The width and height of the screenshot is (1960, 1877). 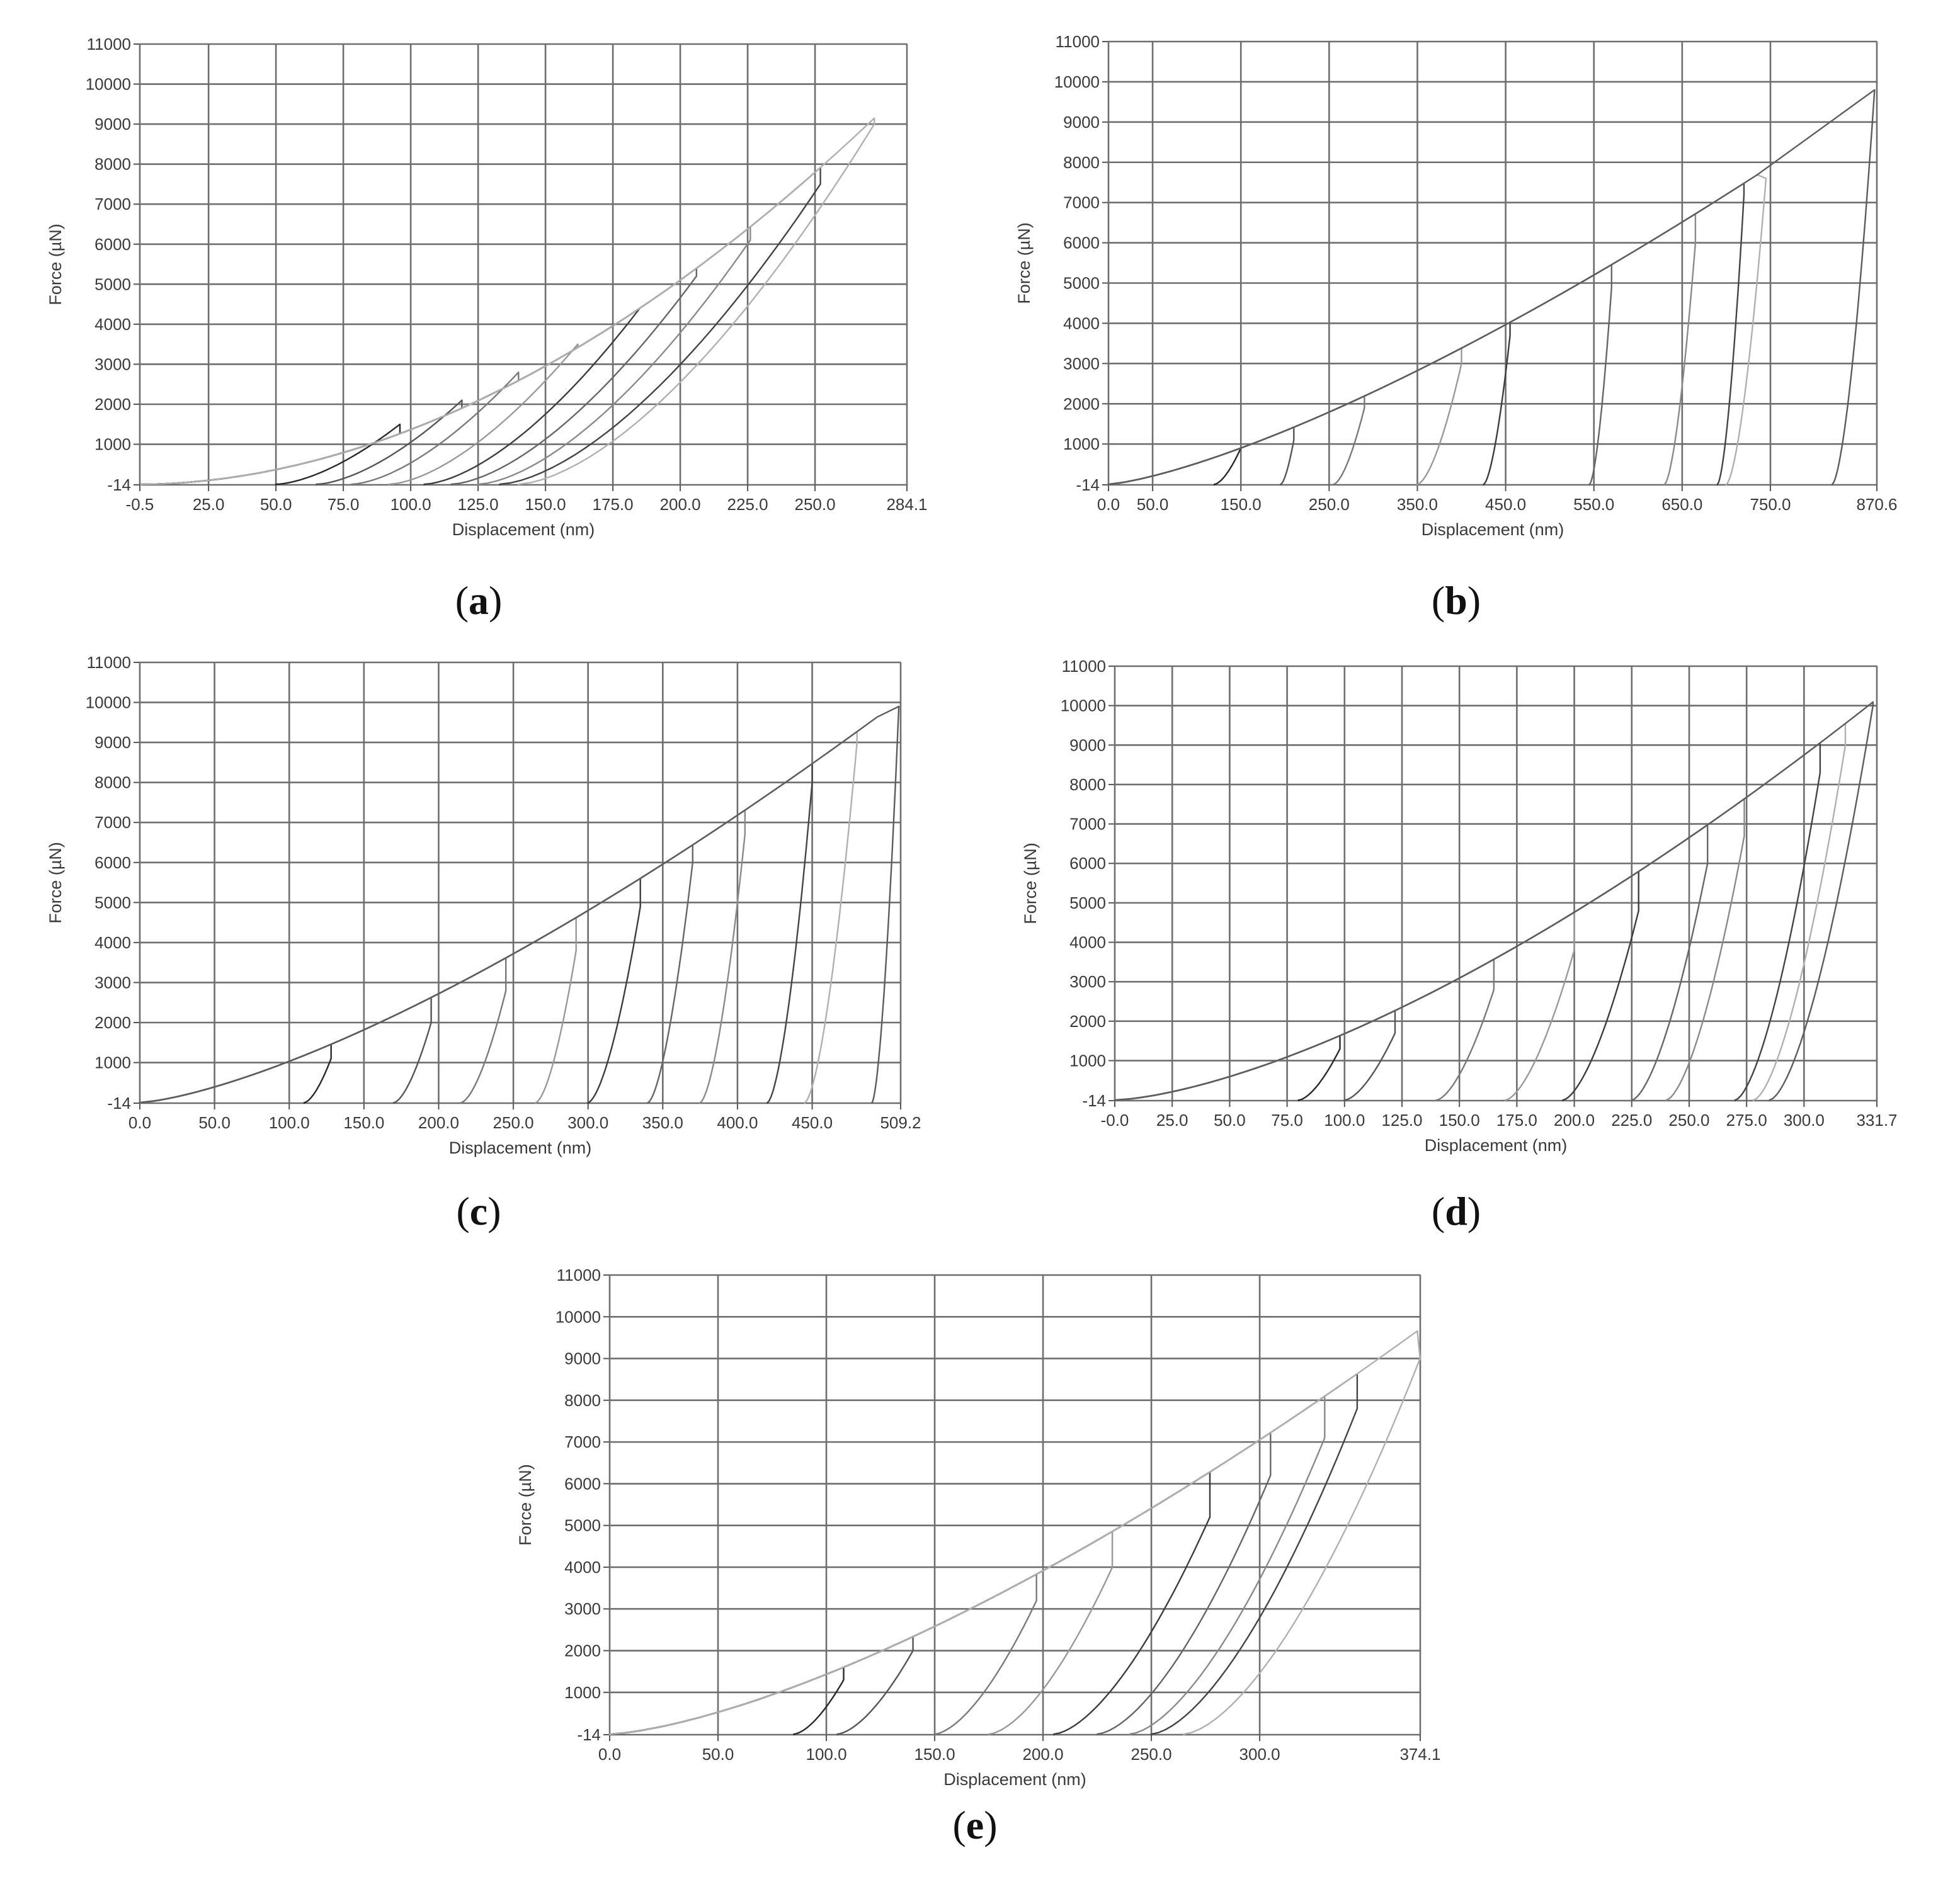 What do you see at coordinates (1770, 504) in the screenshot?
I see `x-tick-label: 750.0` at bounding box center [1770, 504].